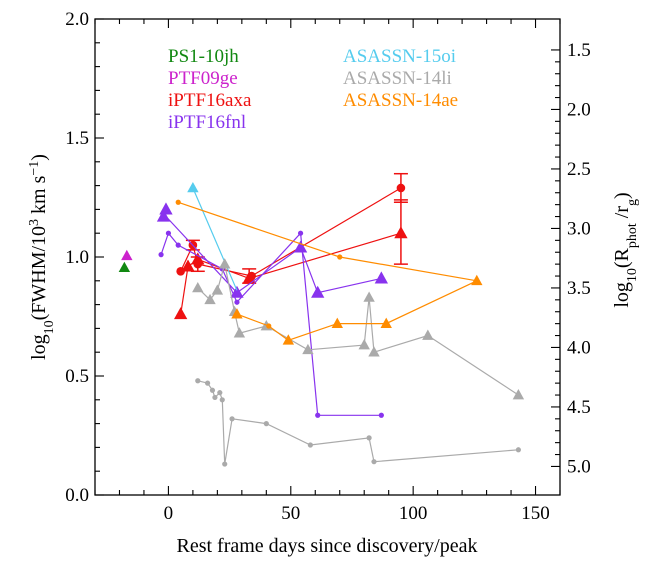 This screenshot has height=563, width=648. I want to click on x-tick-label: 0, so click(169, 513).